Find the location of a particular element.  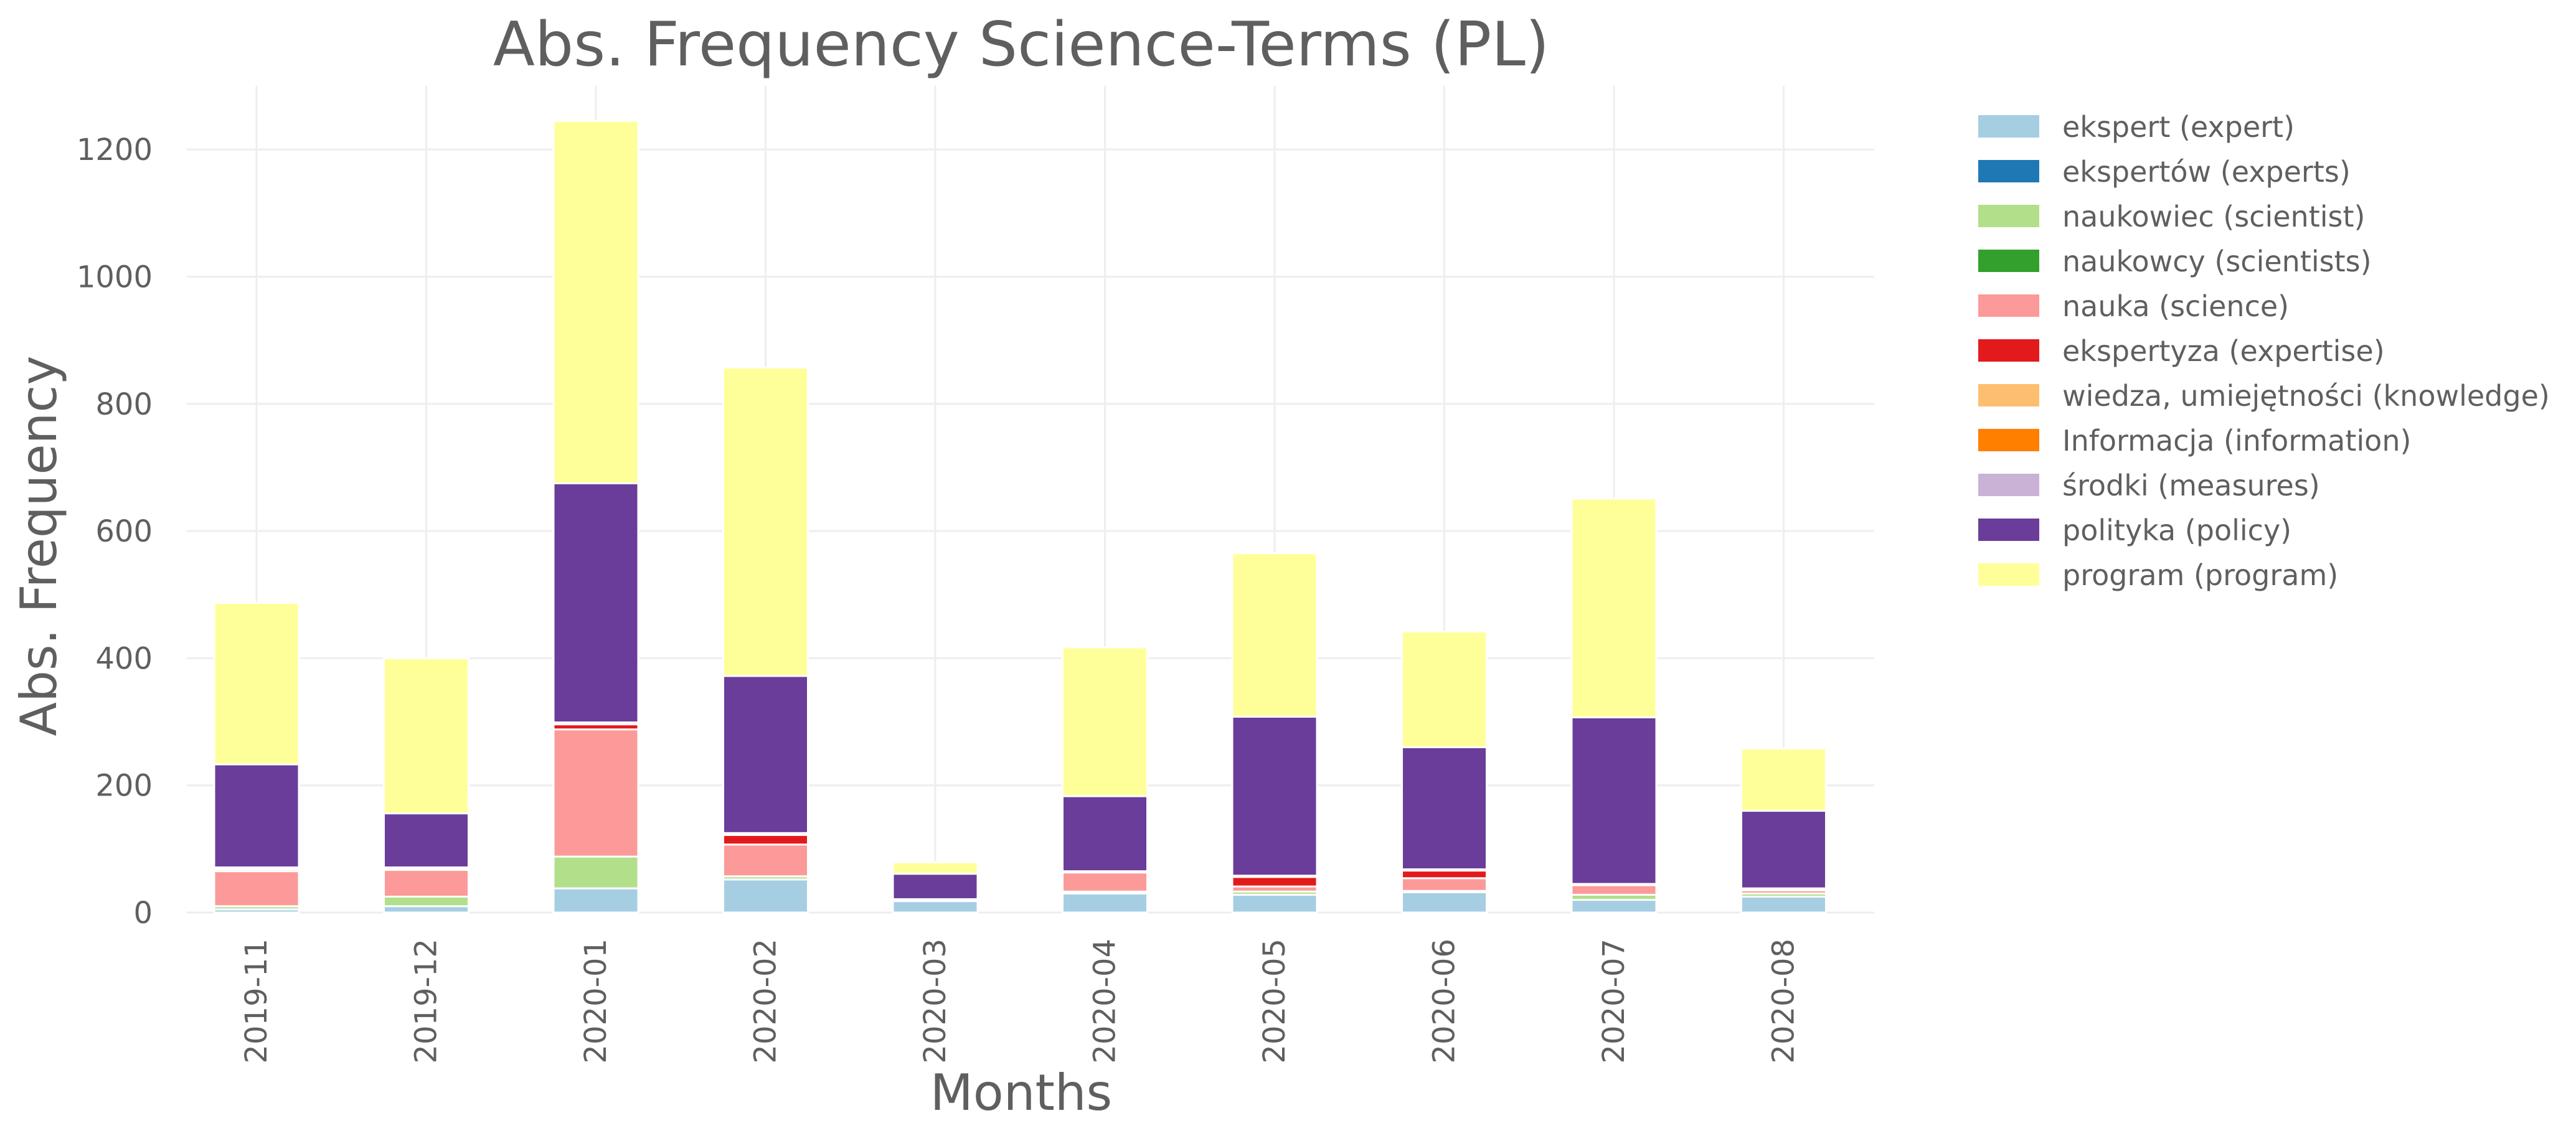

legend-label: ekspertyza (expertise) is located at coordinates (2223, 351).